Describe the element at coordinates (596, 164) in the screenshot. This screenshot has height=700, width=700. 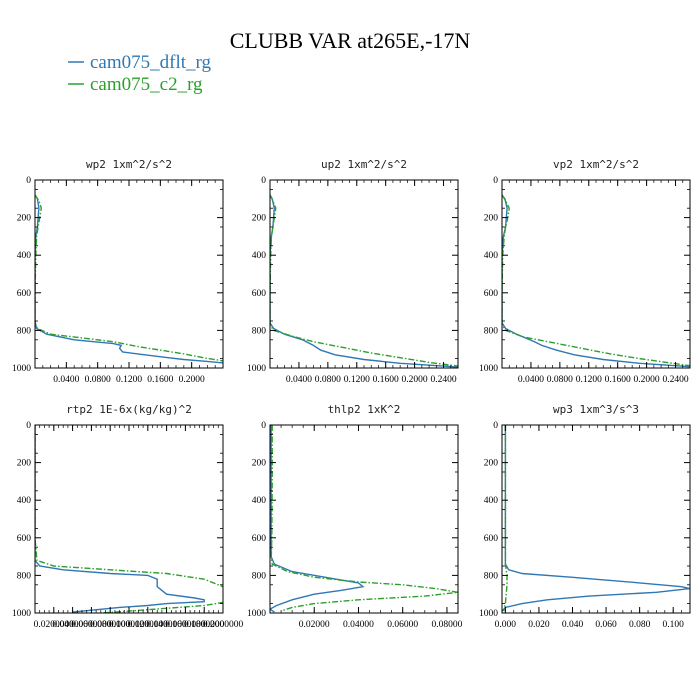
I see `subplot-title: vp2 1xm^2/s^2` at that location.